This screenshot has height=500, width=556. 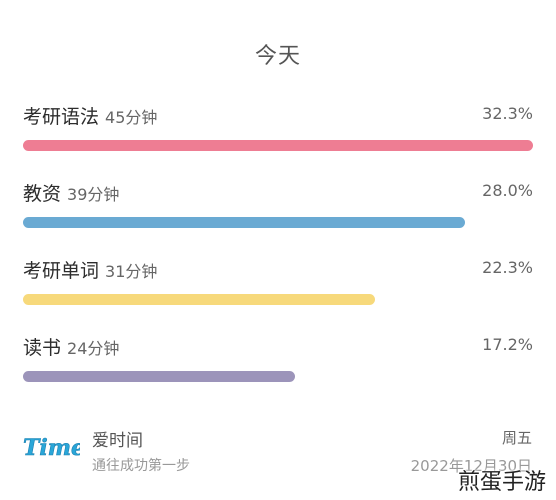 I want to click on activity-percent: 22.3%, so click(x=507, y=267).